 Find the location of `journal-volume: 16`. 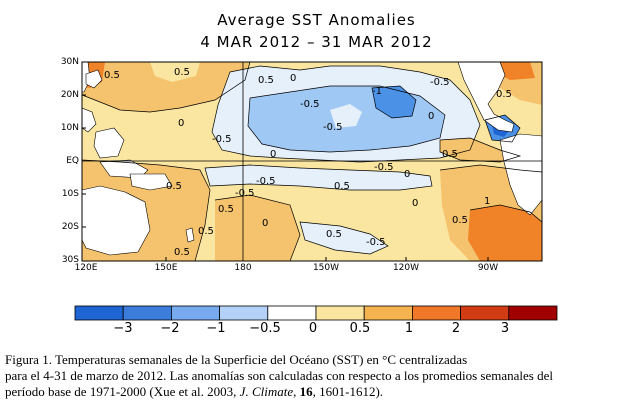

journal-volume: 16 is located at coordinates (306, 391).